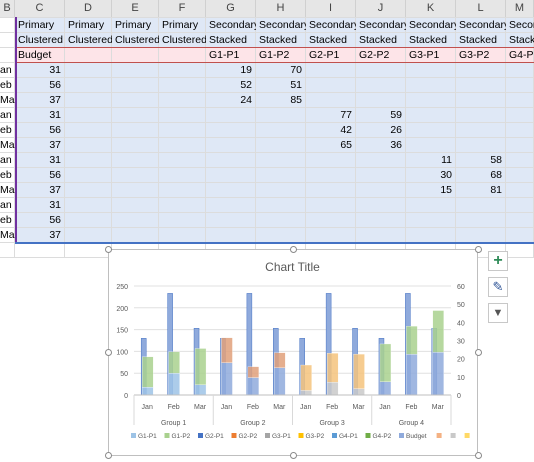 This screenshot has width=534, height=462. Describe the element at coordinates (90, 40) in the screenshot. I see `cell-d-2: Clustered` at that location.